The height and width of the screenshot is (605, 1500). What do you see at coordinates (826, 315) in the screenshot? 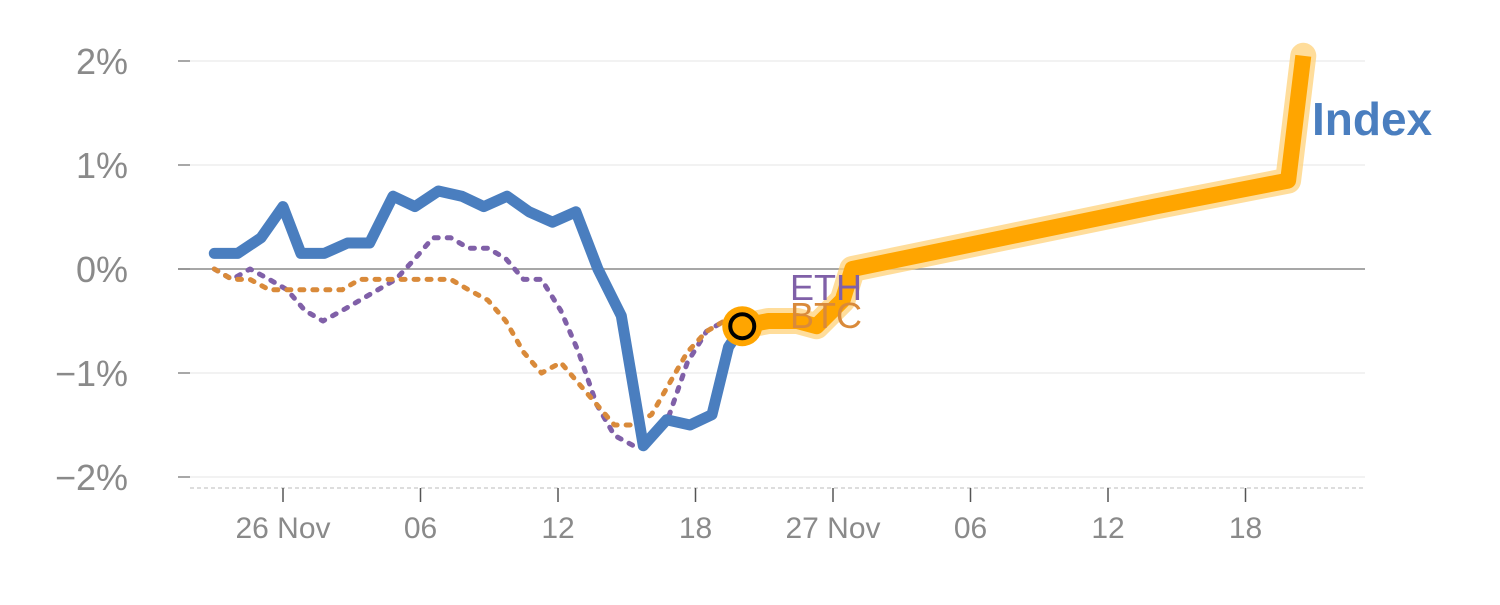
I see `series-label-btc: BTC` at bounding box center [826, 315].